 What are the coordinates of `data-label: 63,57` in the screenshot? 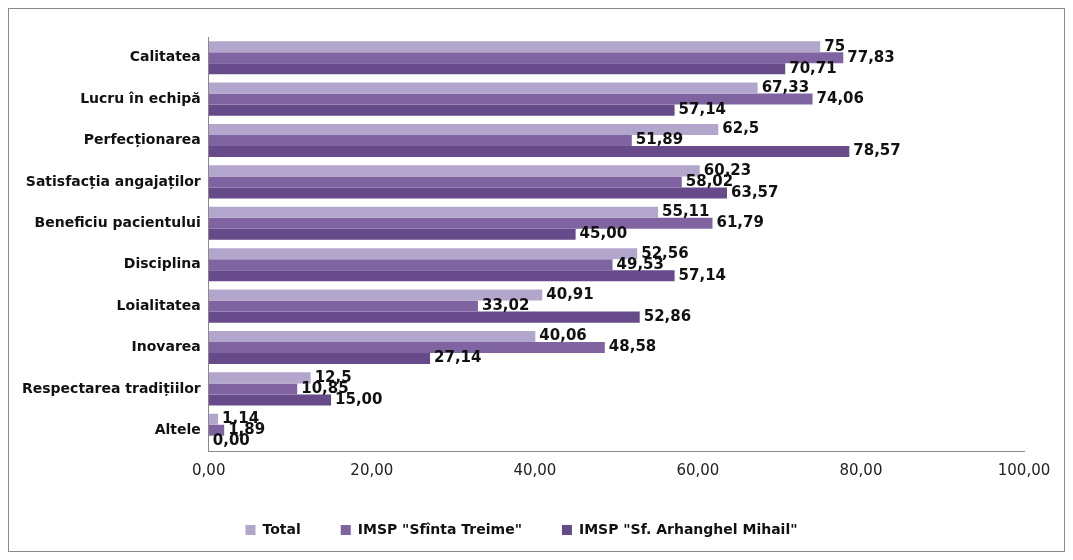 It's located at (755, 191).